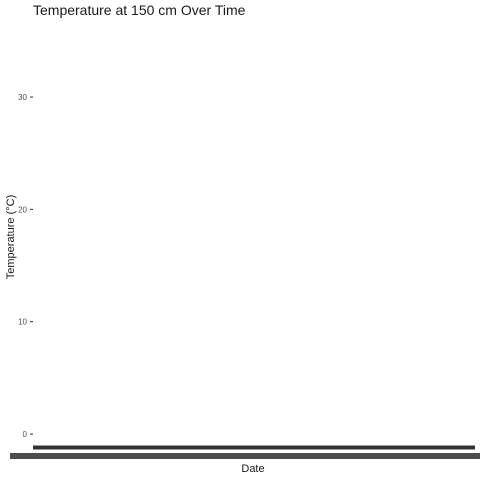 The height and width of the screenshot is (480, 480). I want to click on y-axis: 0 10 20 30, so click(25, 266).